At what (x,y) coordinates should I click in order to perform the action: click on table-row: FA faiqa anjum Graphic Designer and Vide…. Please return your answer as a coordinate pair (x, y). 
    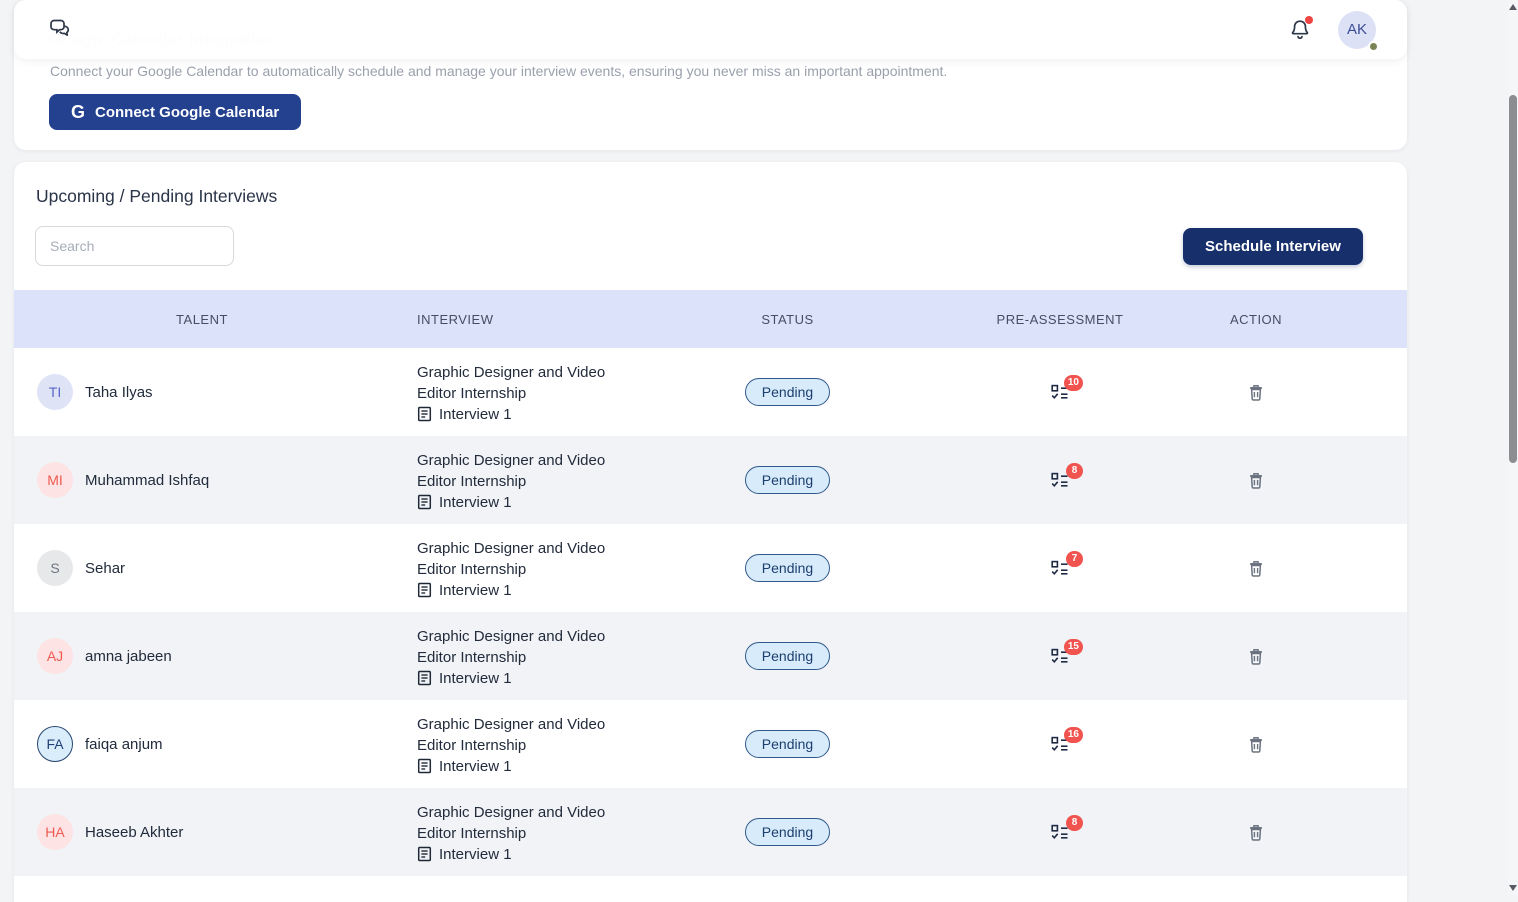
    Looking at the image, I should click on (710, 744).